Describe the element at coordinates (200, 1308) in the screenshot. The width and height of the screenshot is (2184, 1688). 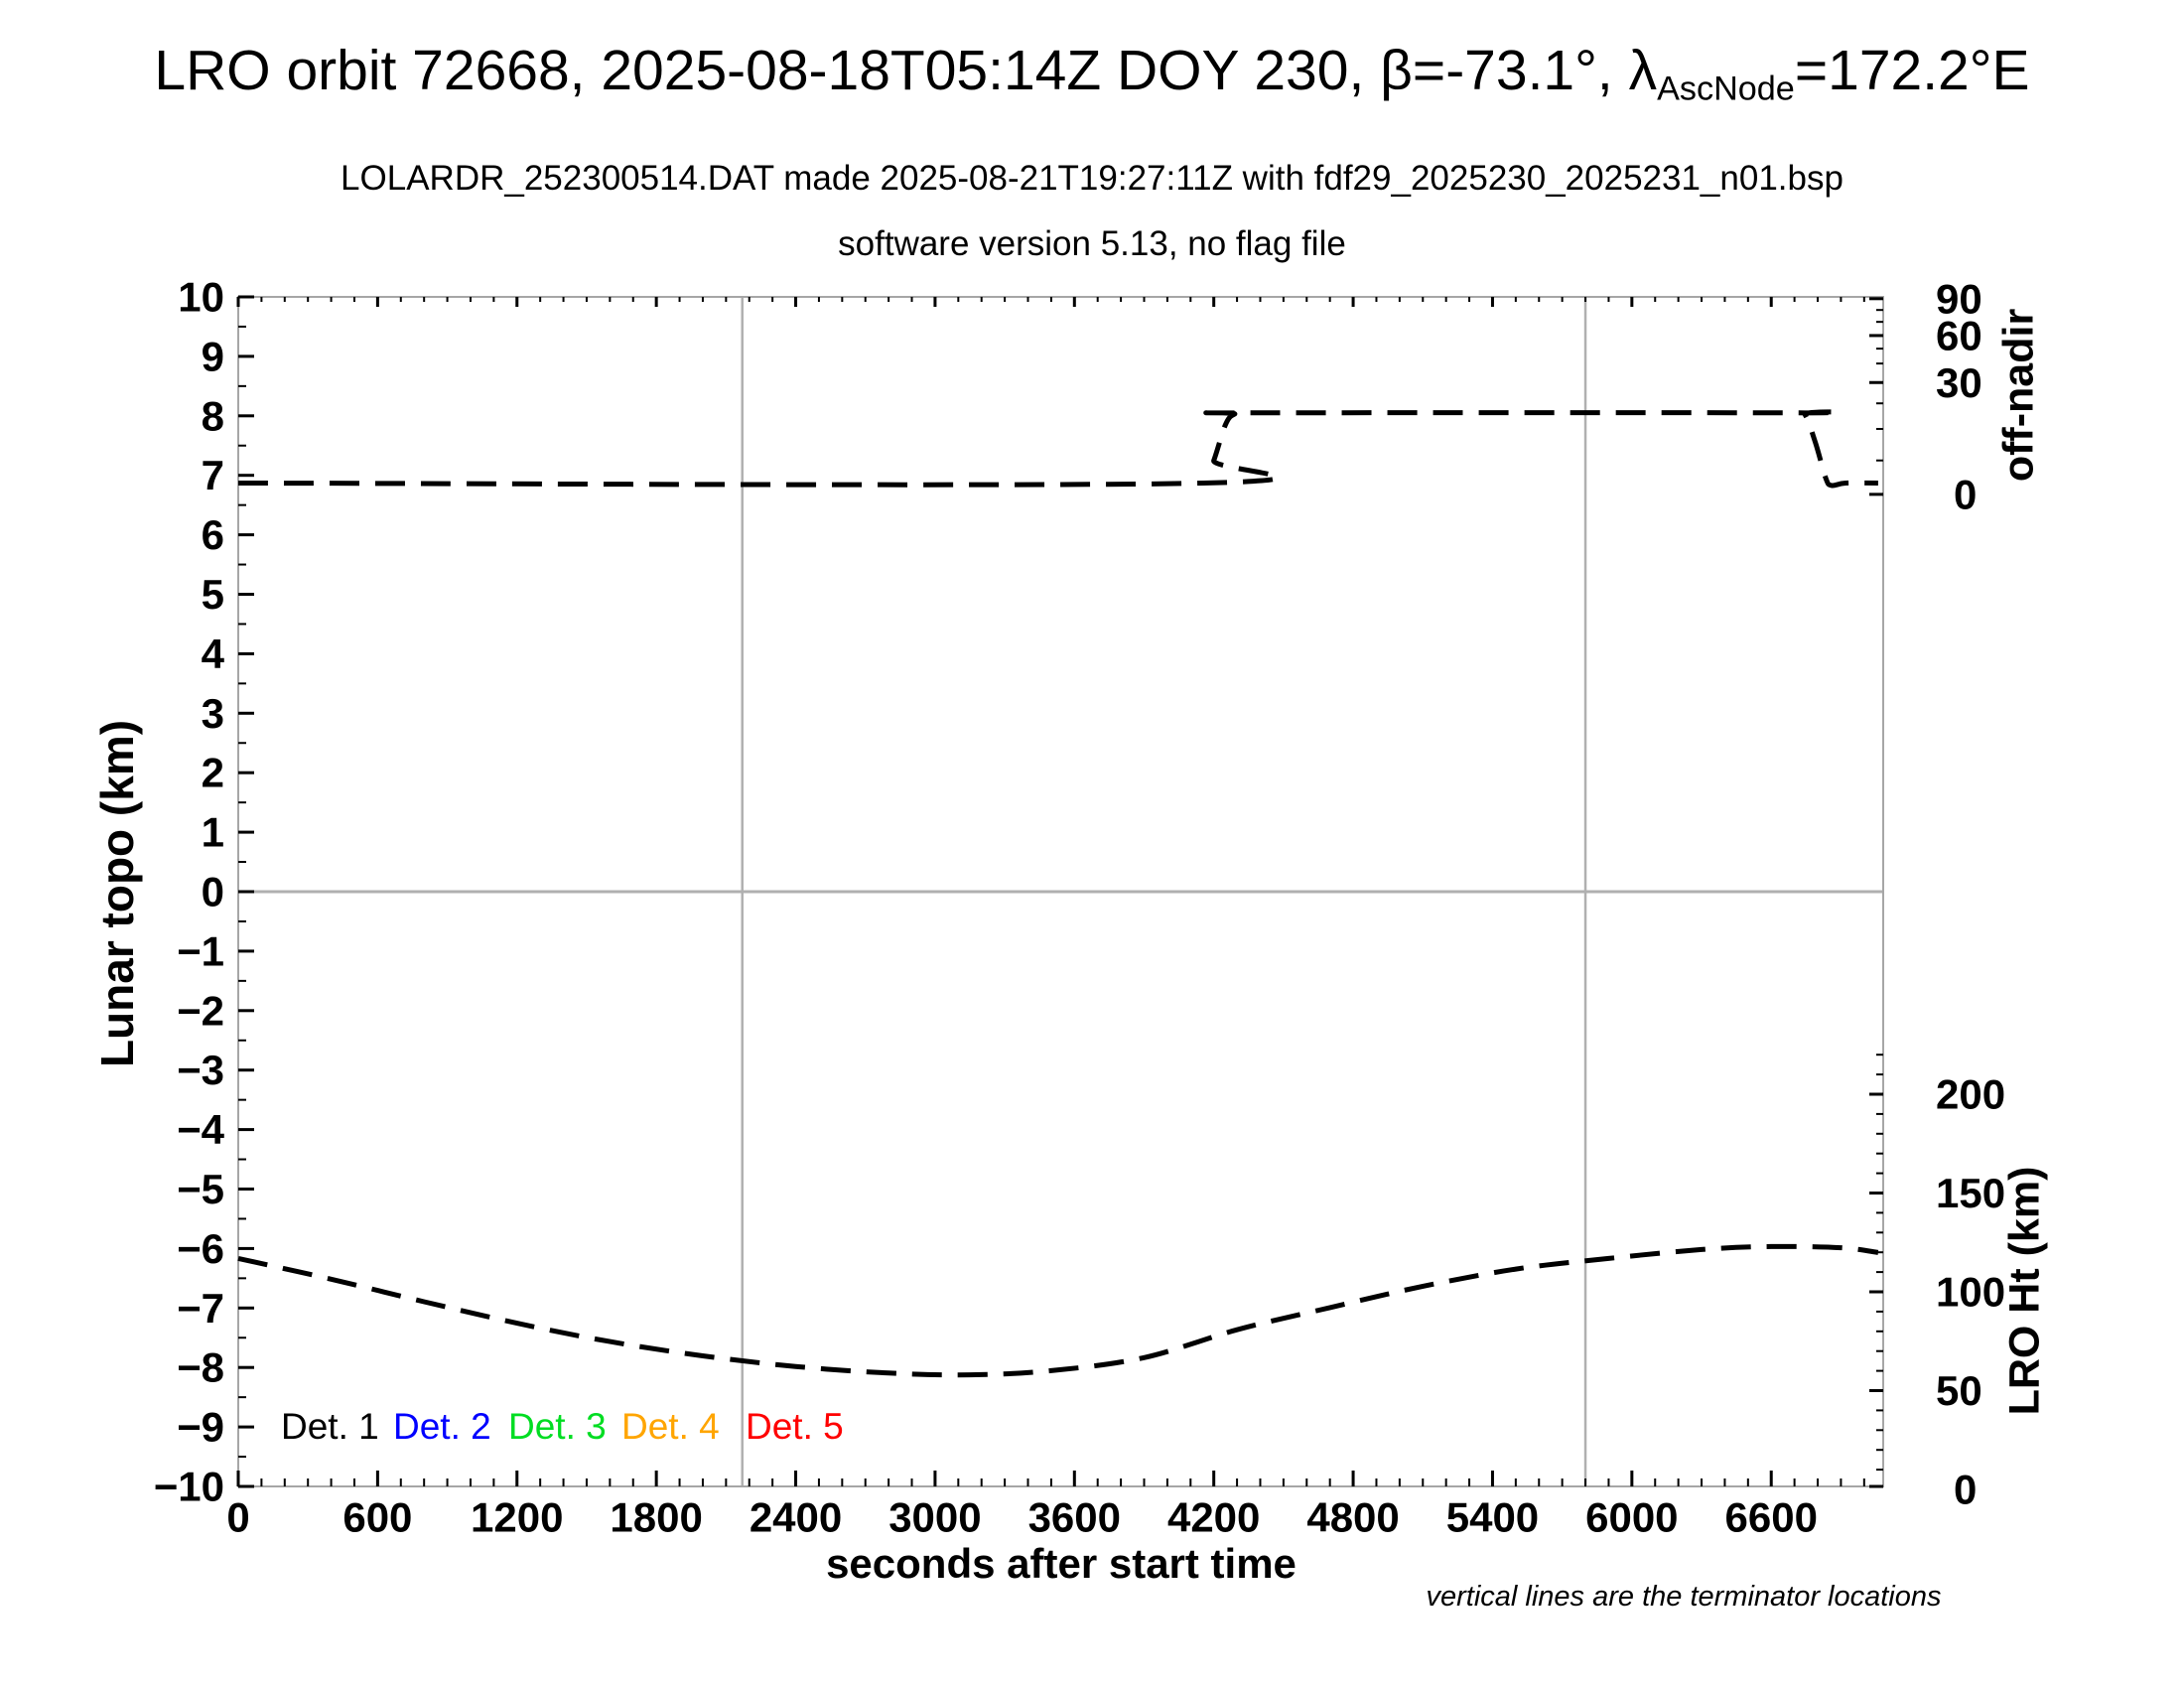
I see `y-tick-label-left: −7` at that location.